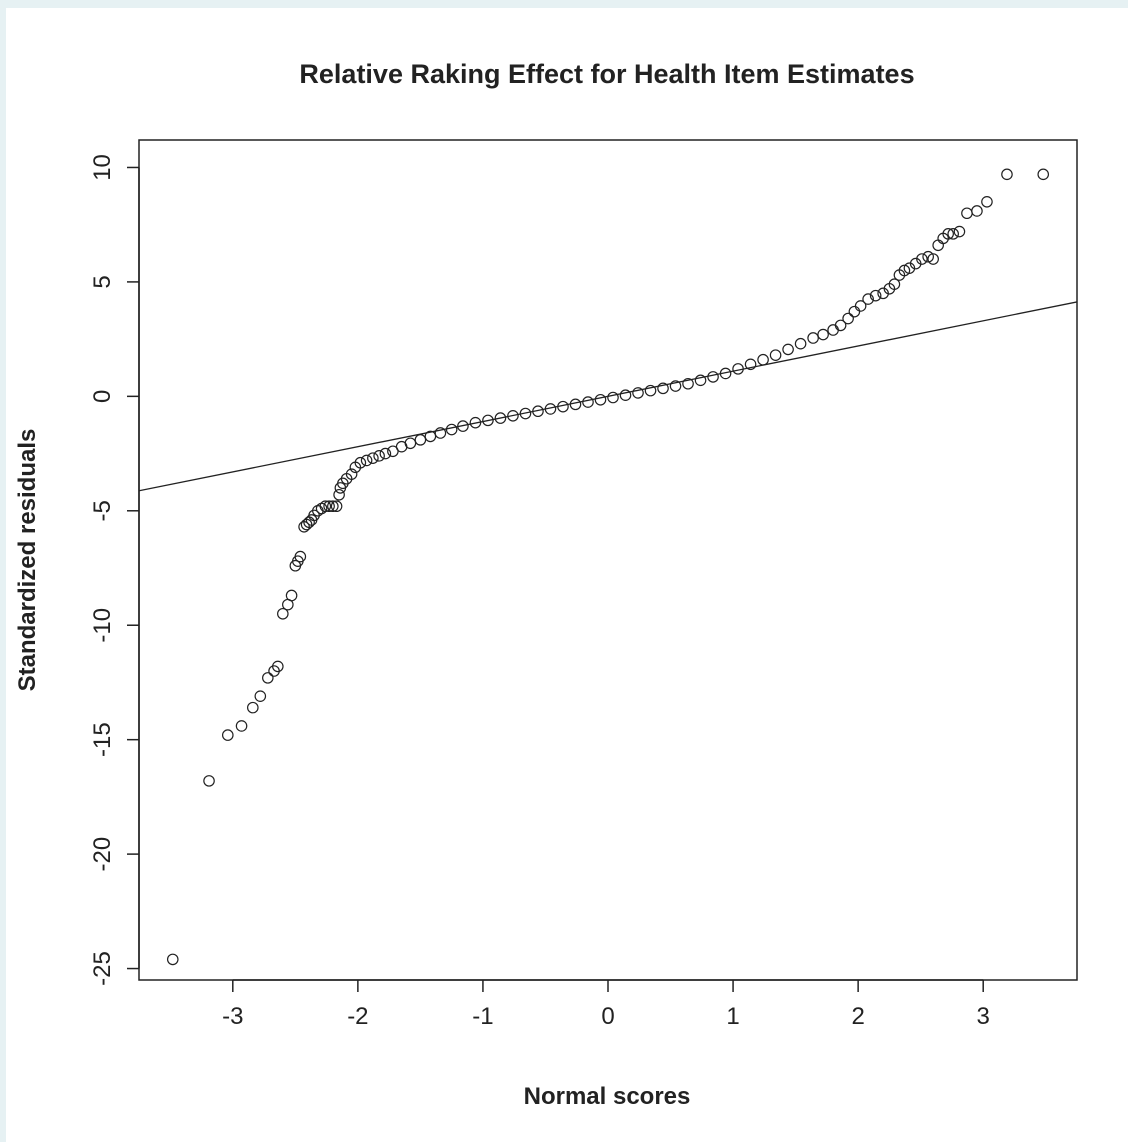 The height and width of the screenshot is (1142, 1128). What do you see at coordinates (102, 625) in the screenshot?
I see `y-tick-label: -10` at bounding box center [102, 625].